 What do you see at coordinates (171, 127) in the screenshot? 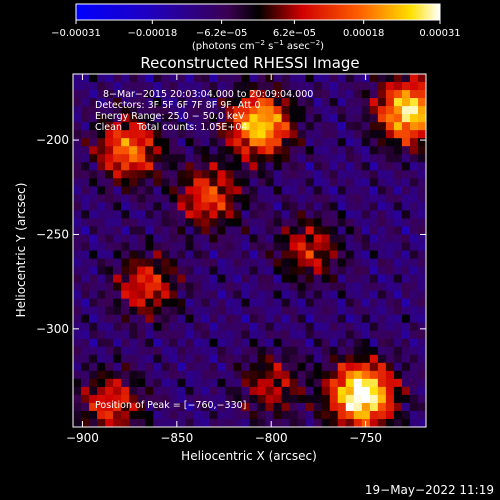
I see `annotation-clean-counts: Clean Total counts: 1.05E+04` at bounding box center [171, 127].